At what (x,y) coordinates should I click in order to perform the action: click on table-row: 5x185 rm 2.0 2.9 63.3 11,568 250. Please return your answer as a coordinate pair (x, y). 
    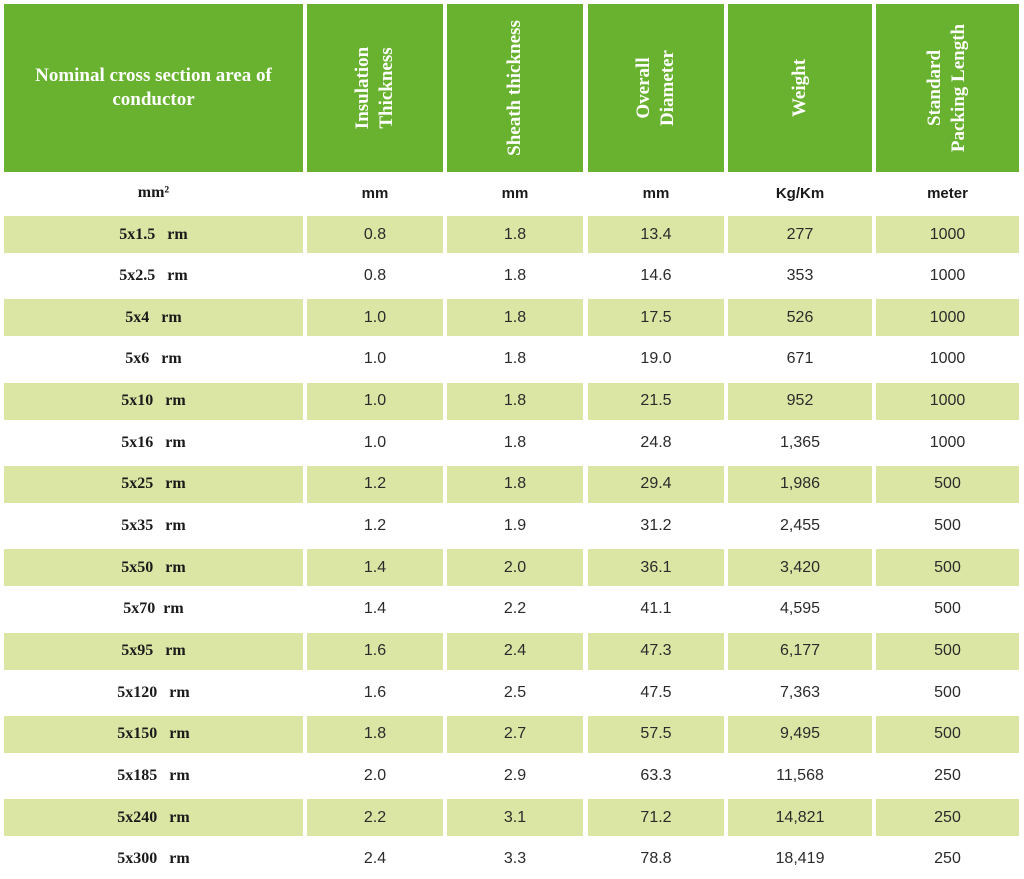
    Looking at the image, I should click on (512, 775).